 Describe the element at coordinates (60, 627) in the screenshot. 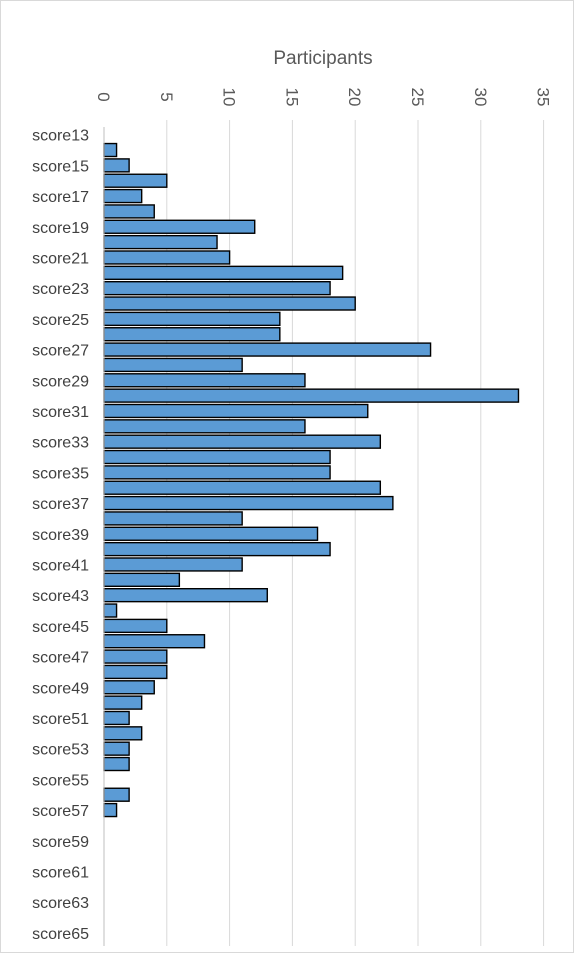

I see `category-label-score45: score45` at that location.